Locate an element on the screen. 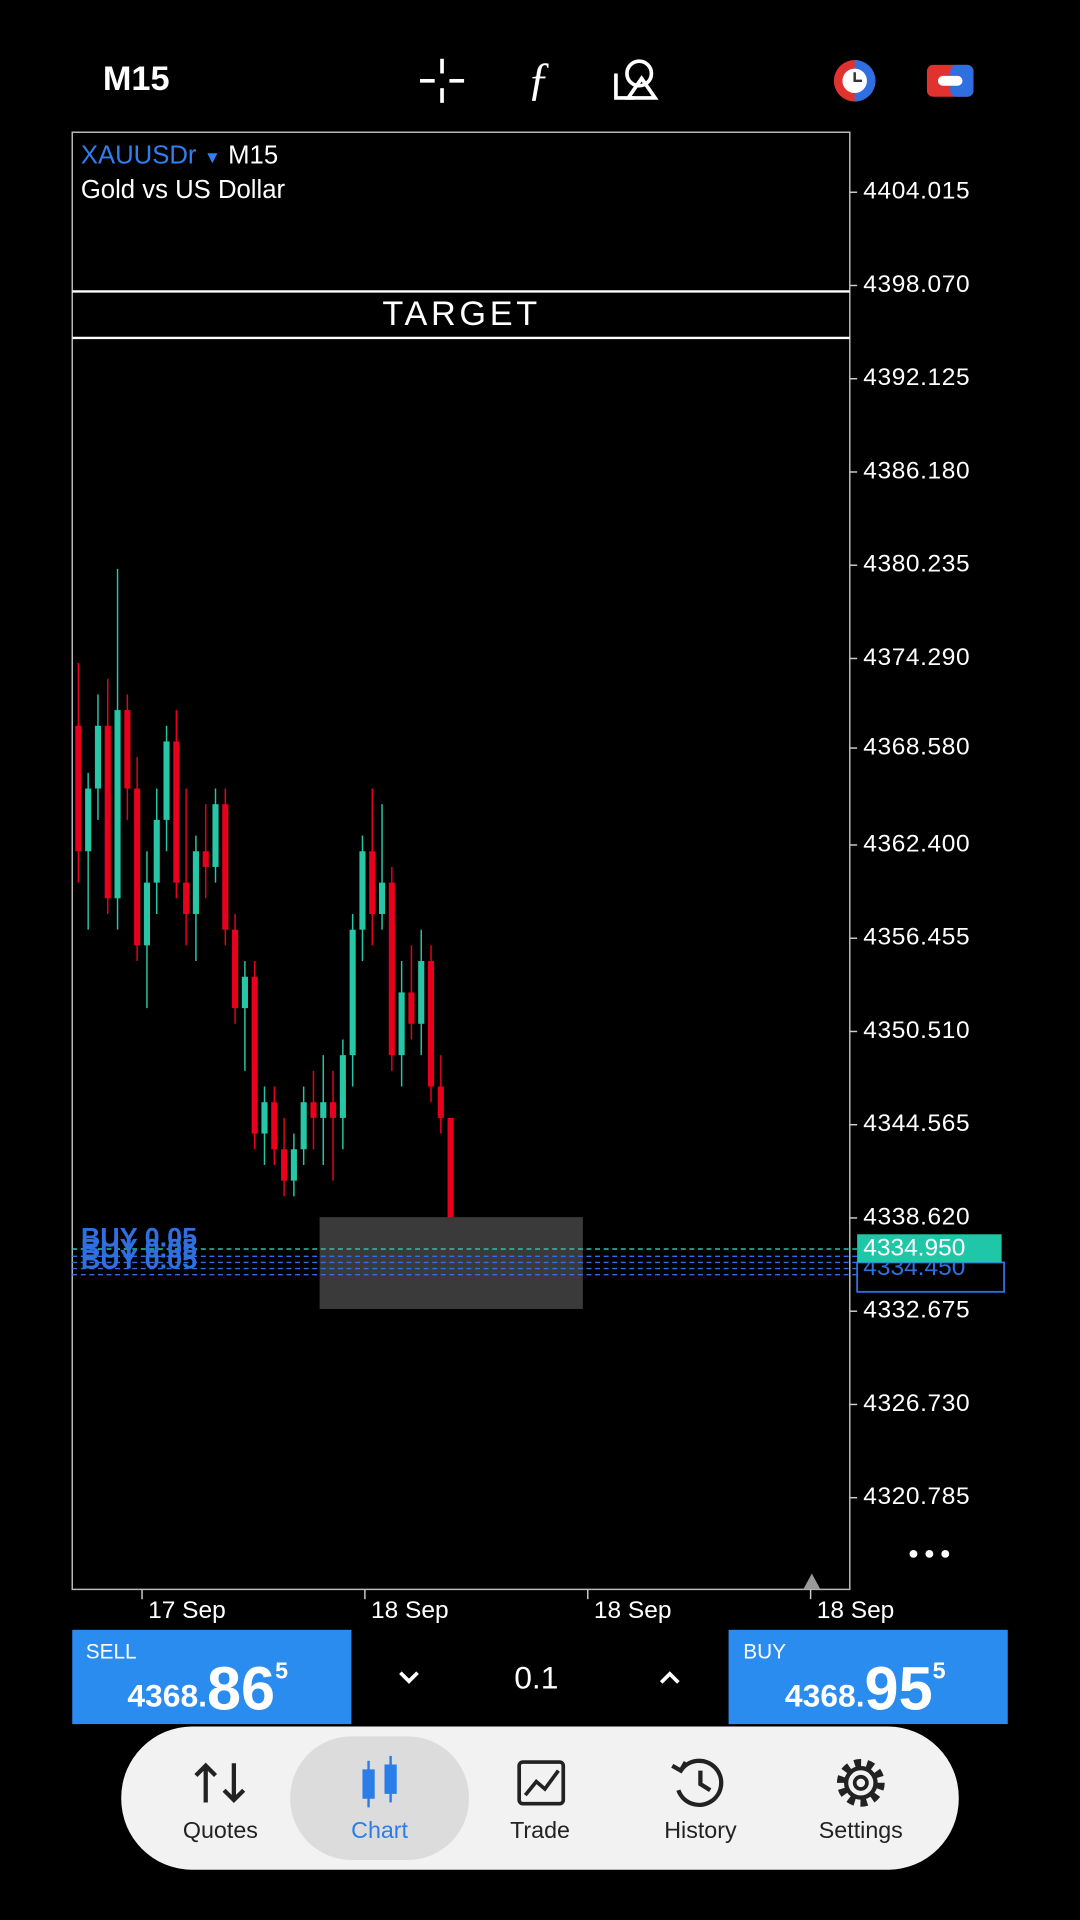 This screenshot has height=1920, width=1080. nav-label: Trade is located at coordinates (540, 1830).